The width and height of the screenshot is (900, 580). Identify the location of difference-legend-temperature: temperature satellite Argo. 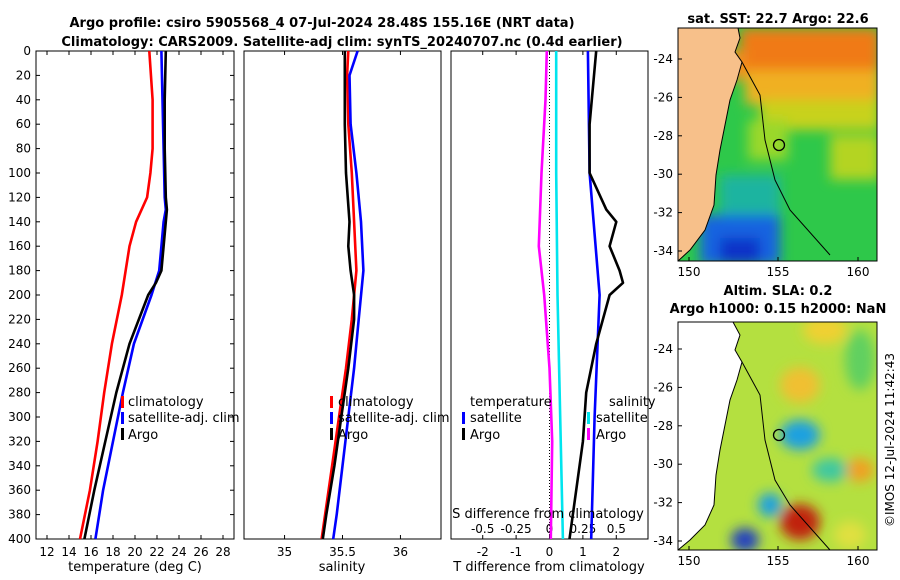
(507, 419).